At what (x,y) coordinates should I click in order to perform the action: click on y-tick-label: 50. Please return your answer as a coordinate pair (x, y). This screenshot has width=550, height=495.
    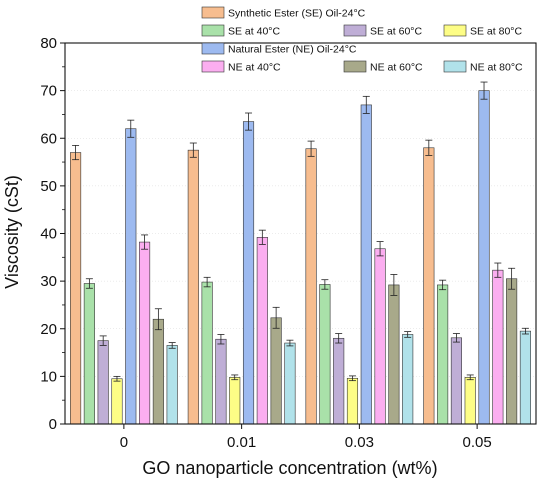
    Looking at the image, I should click on (48, 186).